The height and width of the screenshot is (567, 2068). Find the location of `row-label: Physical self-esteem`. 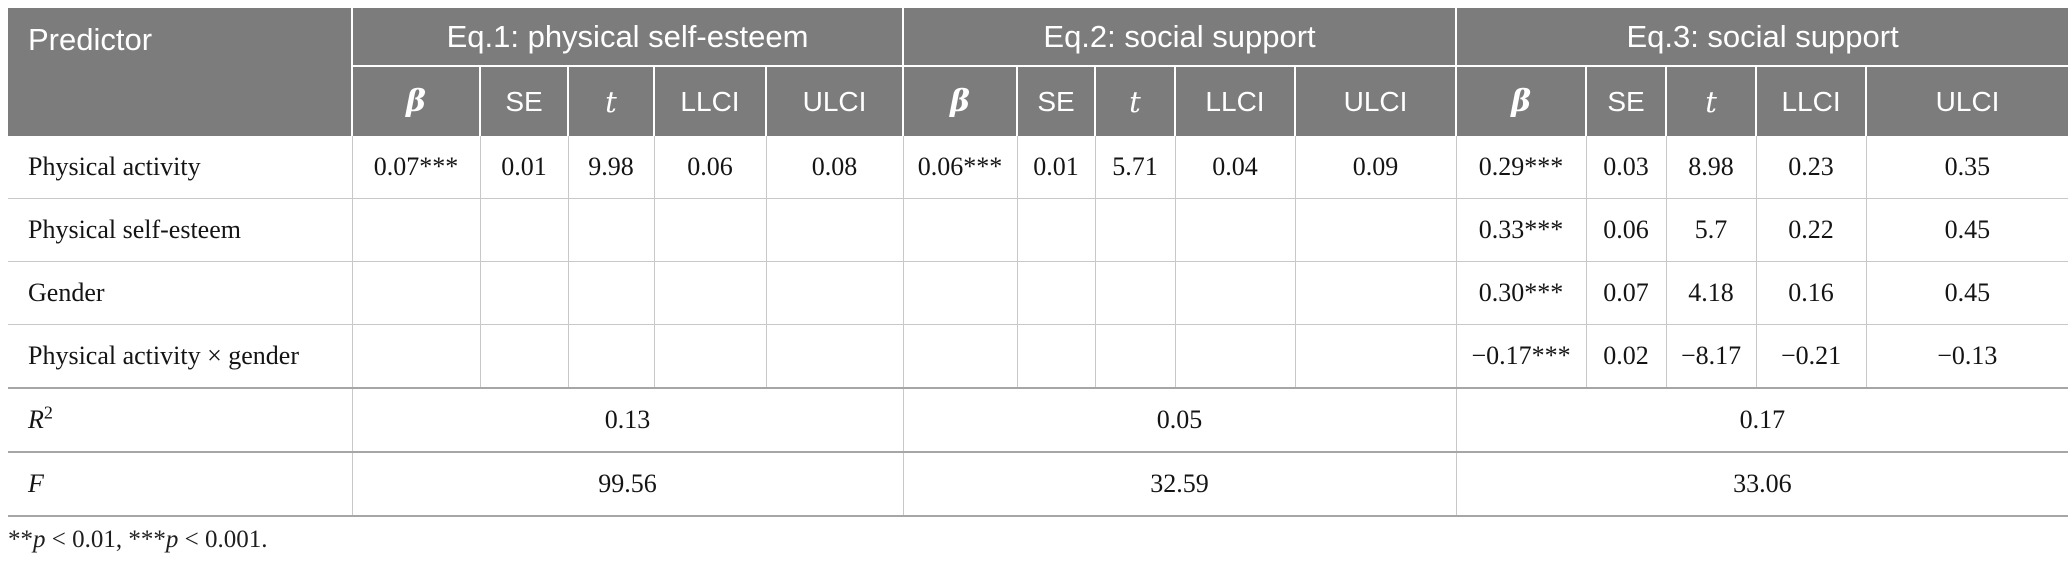

row-label: Physical self-esteem is located at coordinates (180, 230).